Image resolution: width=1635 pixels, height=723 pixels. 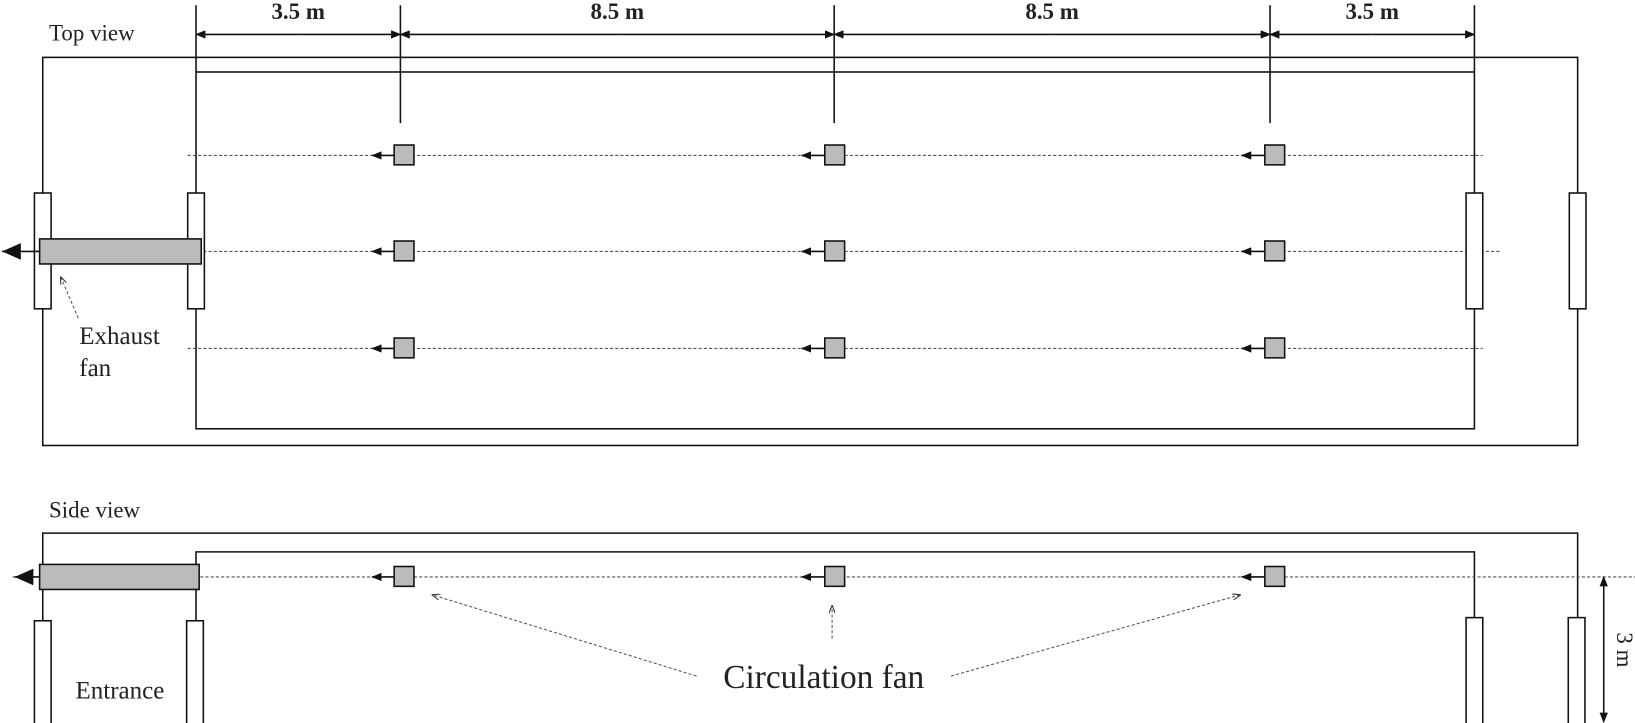 I want to click on entrance-label: Entrance, so click(x=119, y=690).